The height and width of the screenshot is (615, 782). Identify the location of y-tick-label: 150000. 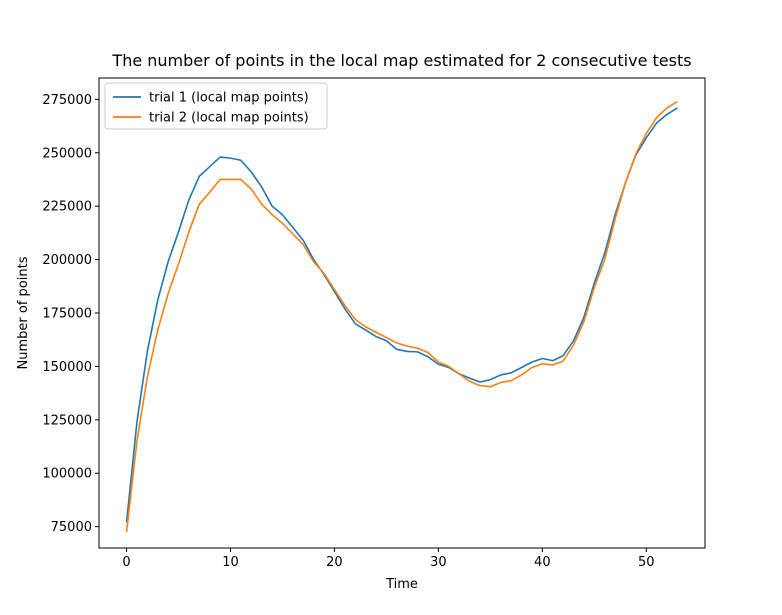
(67, 367).